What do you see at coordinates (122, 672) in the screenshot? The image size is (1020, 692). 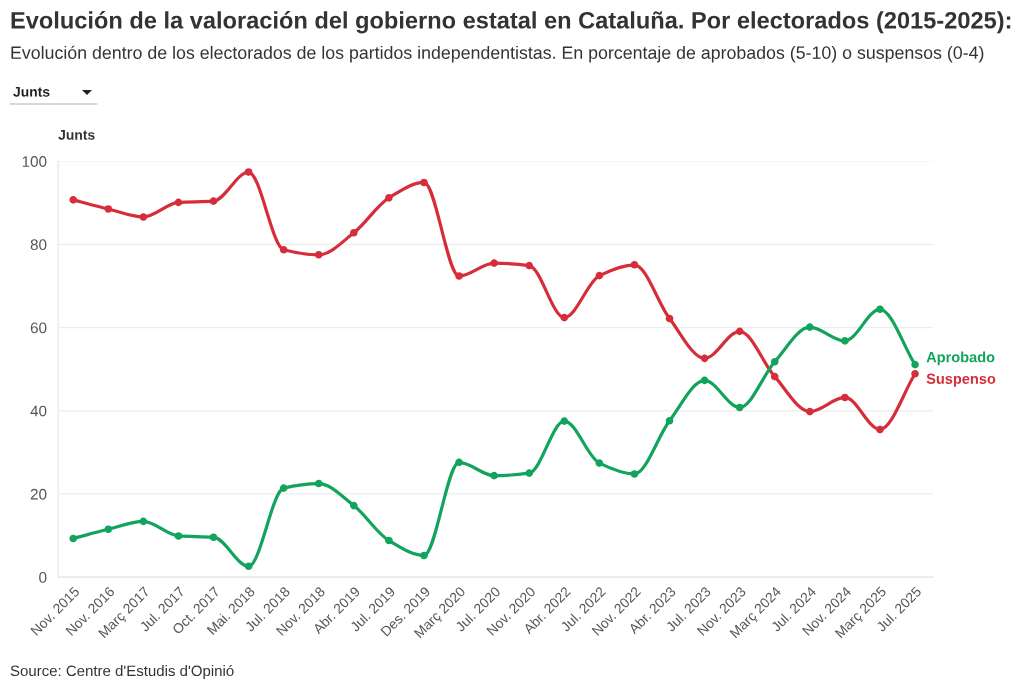 I see `source-note: Source: Centre d'Estudis d'Opinió` at bounding box center [122, 672].